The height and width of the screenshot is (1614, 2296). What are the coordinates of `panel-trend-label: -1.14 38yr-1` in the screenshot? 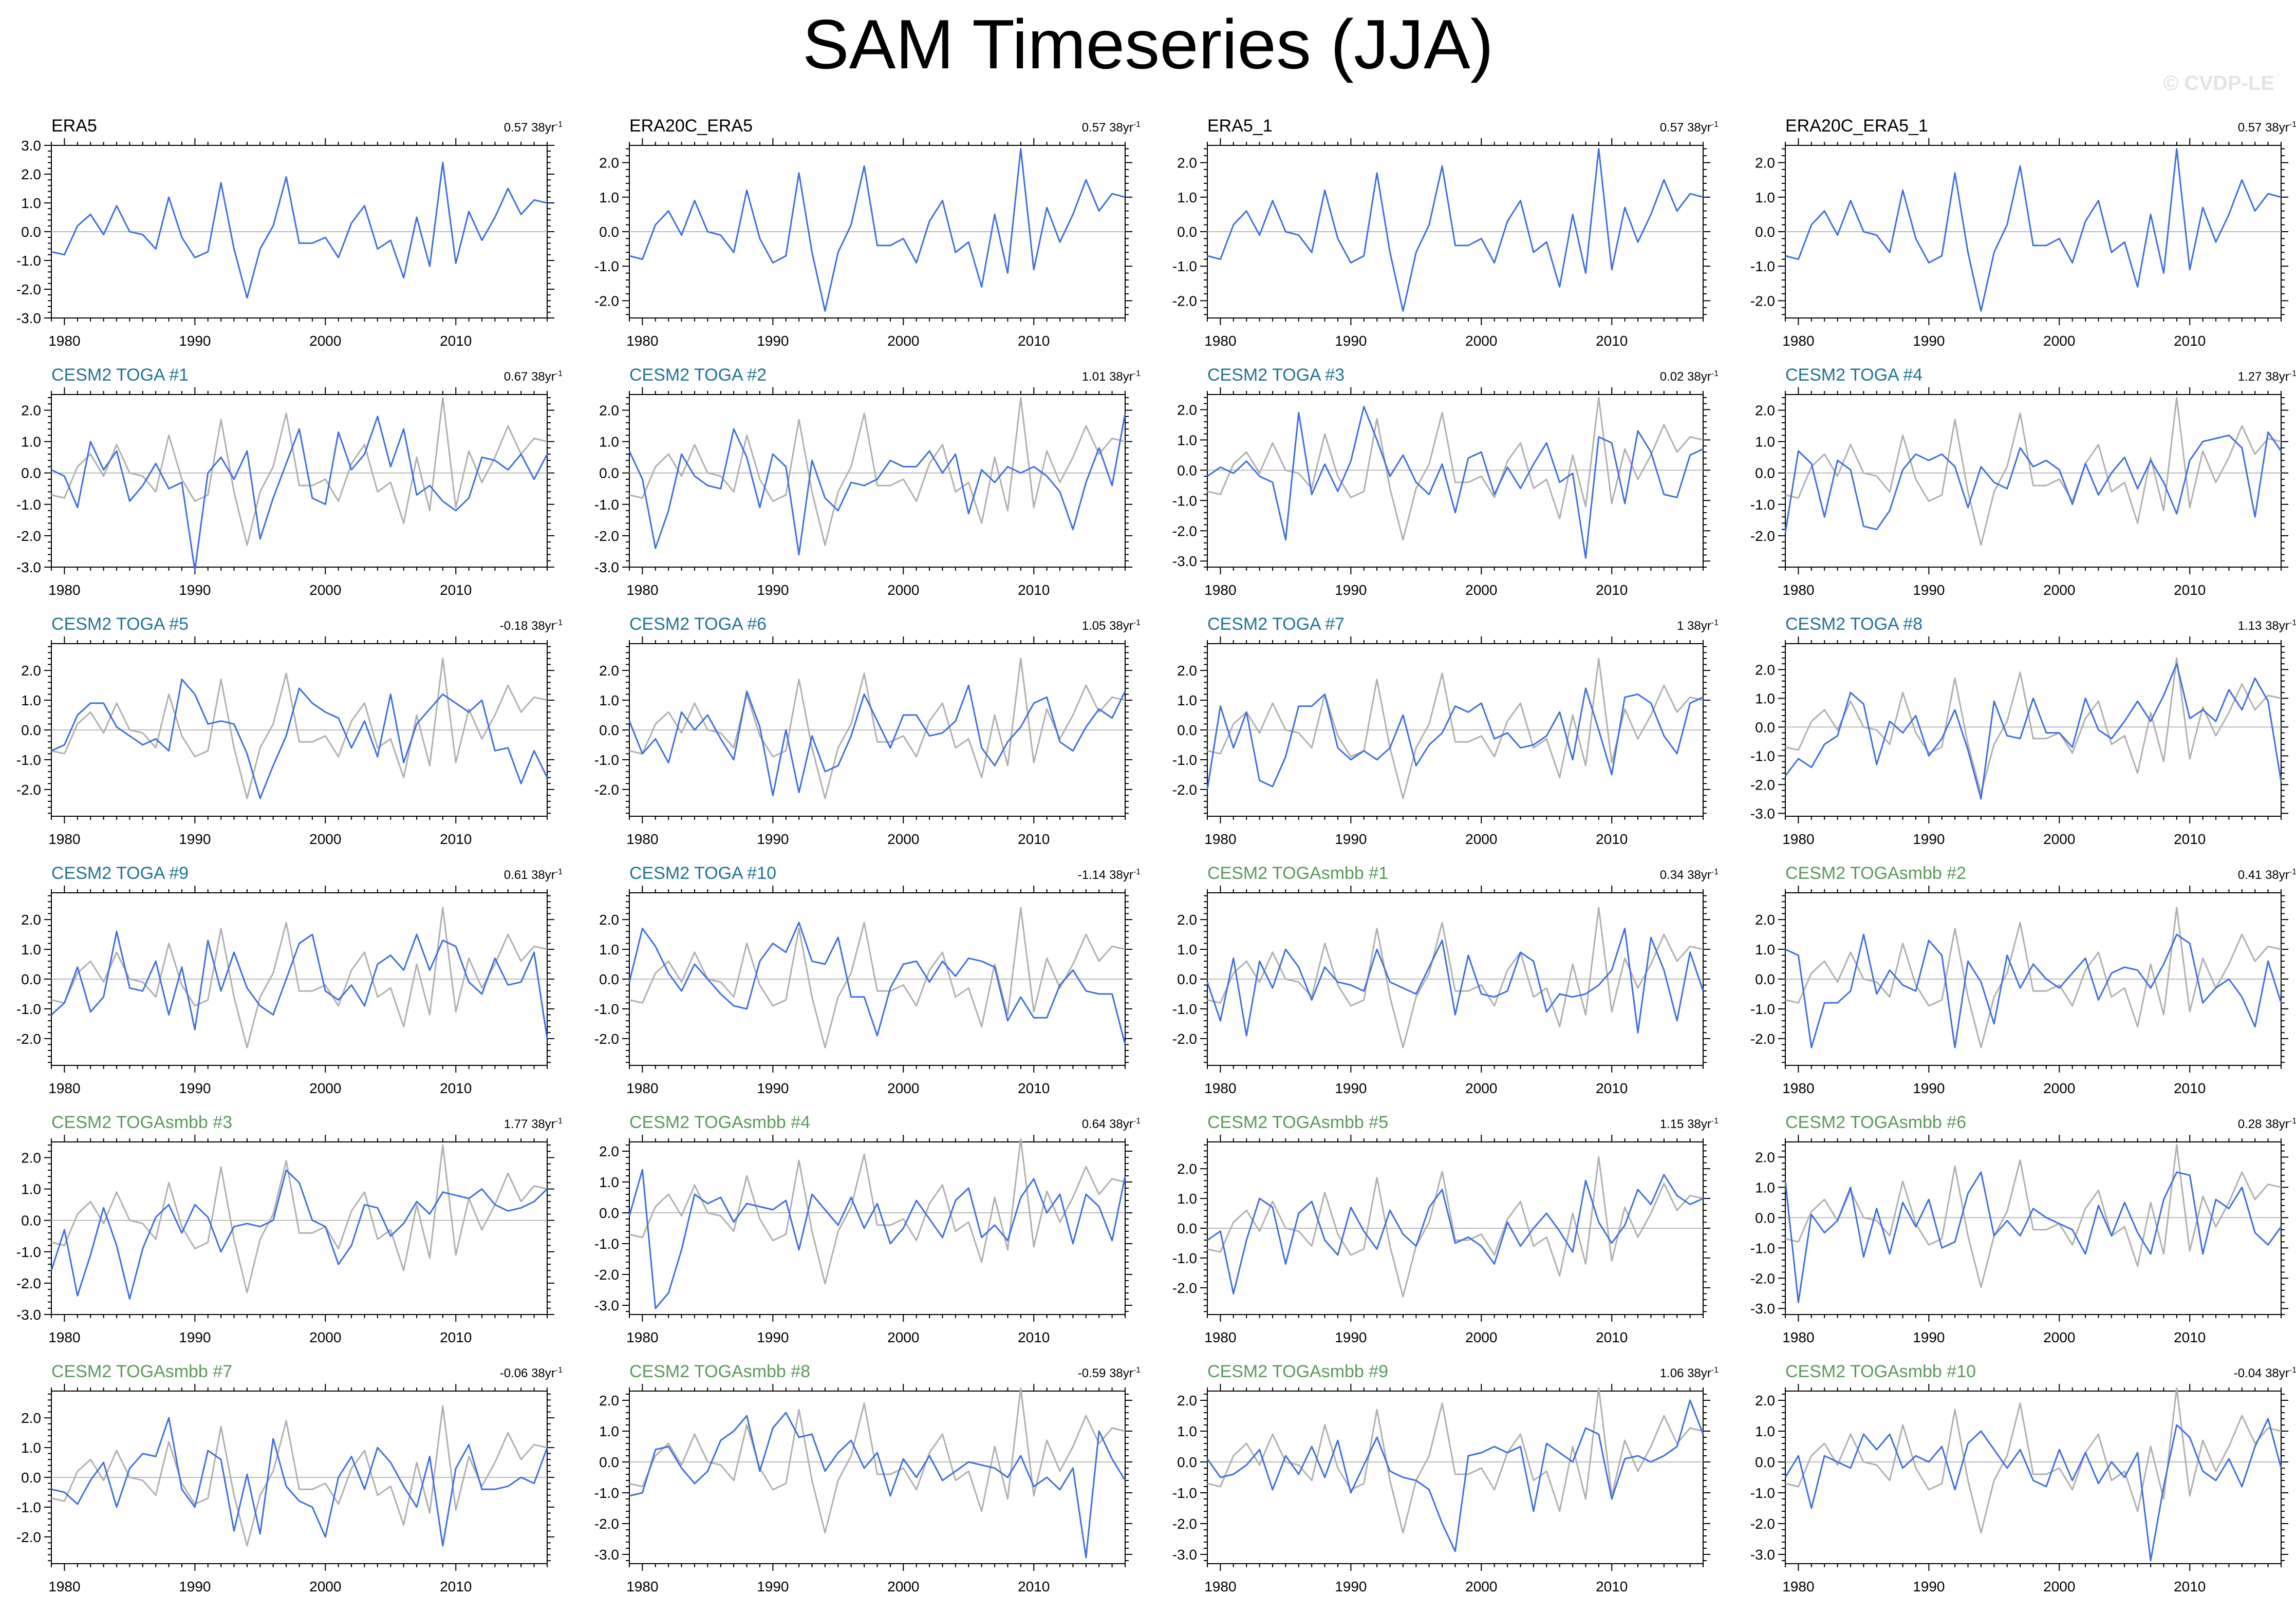 It's located at (1109, 875).